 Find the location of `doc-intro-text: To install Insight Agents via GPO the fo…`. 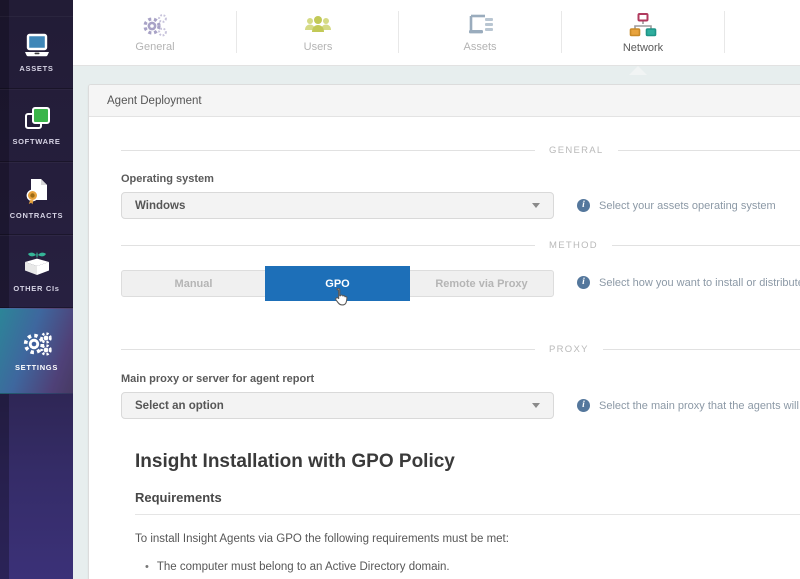

doc-intro-text: To install Insight Agents via GPO the fo… is located at coordinates (322, 539).